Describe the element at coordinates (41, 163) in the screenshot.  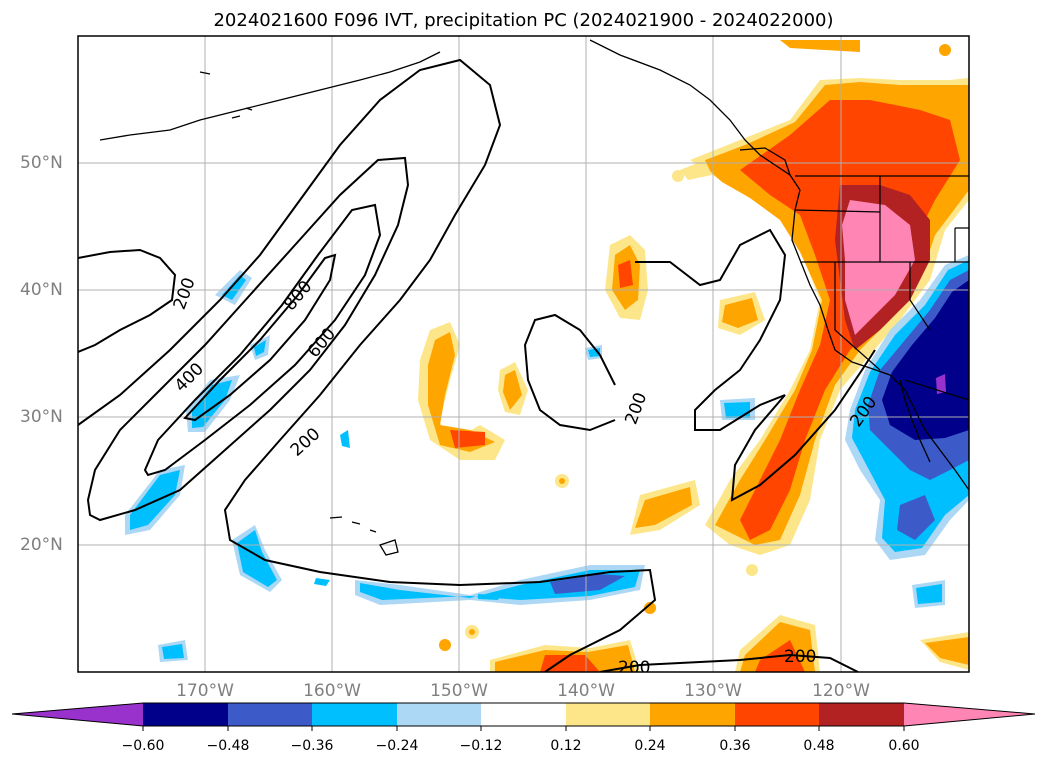
I see `lat-label-50n: 50°N` at that location.